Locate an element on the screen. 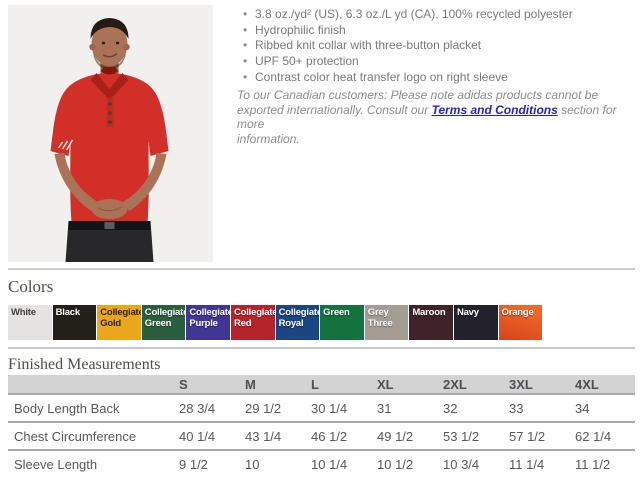 The width and height of the screenshot is (643, 492). terms-and-conditions-link: Terms and Conditions is located at coordinates (494, 109).